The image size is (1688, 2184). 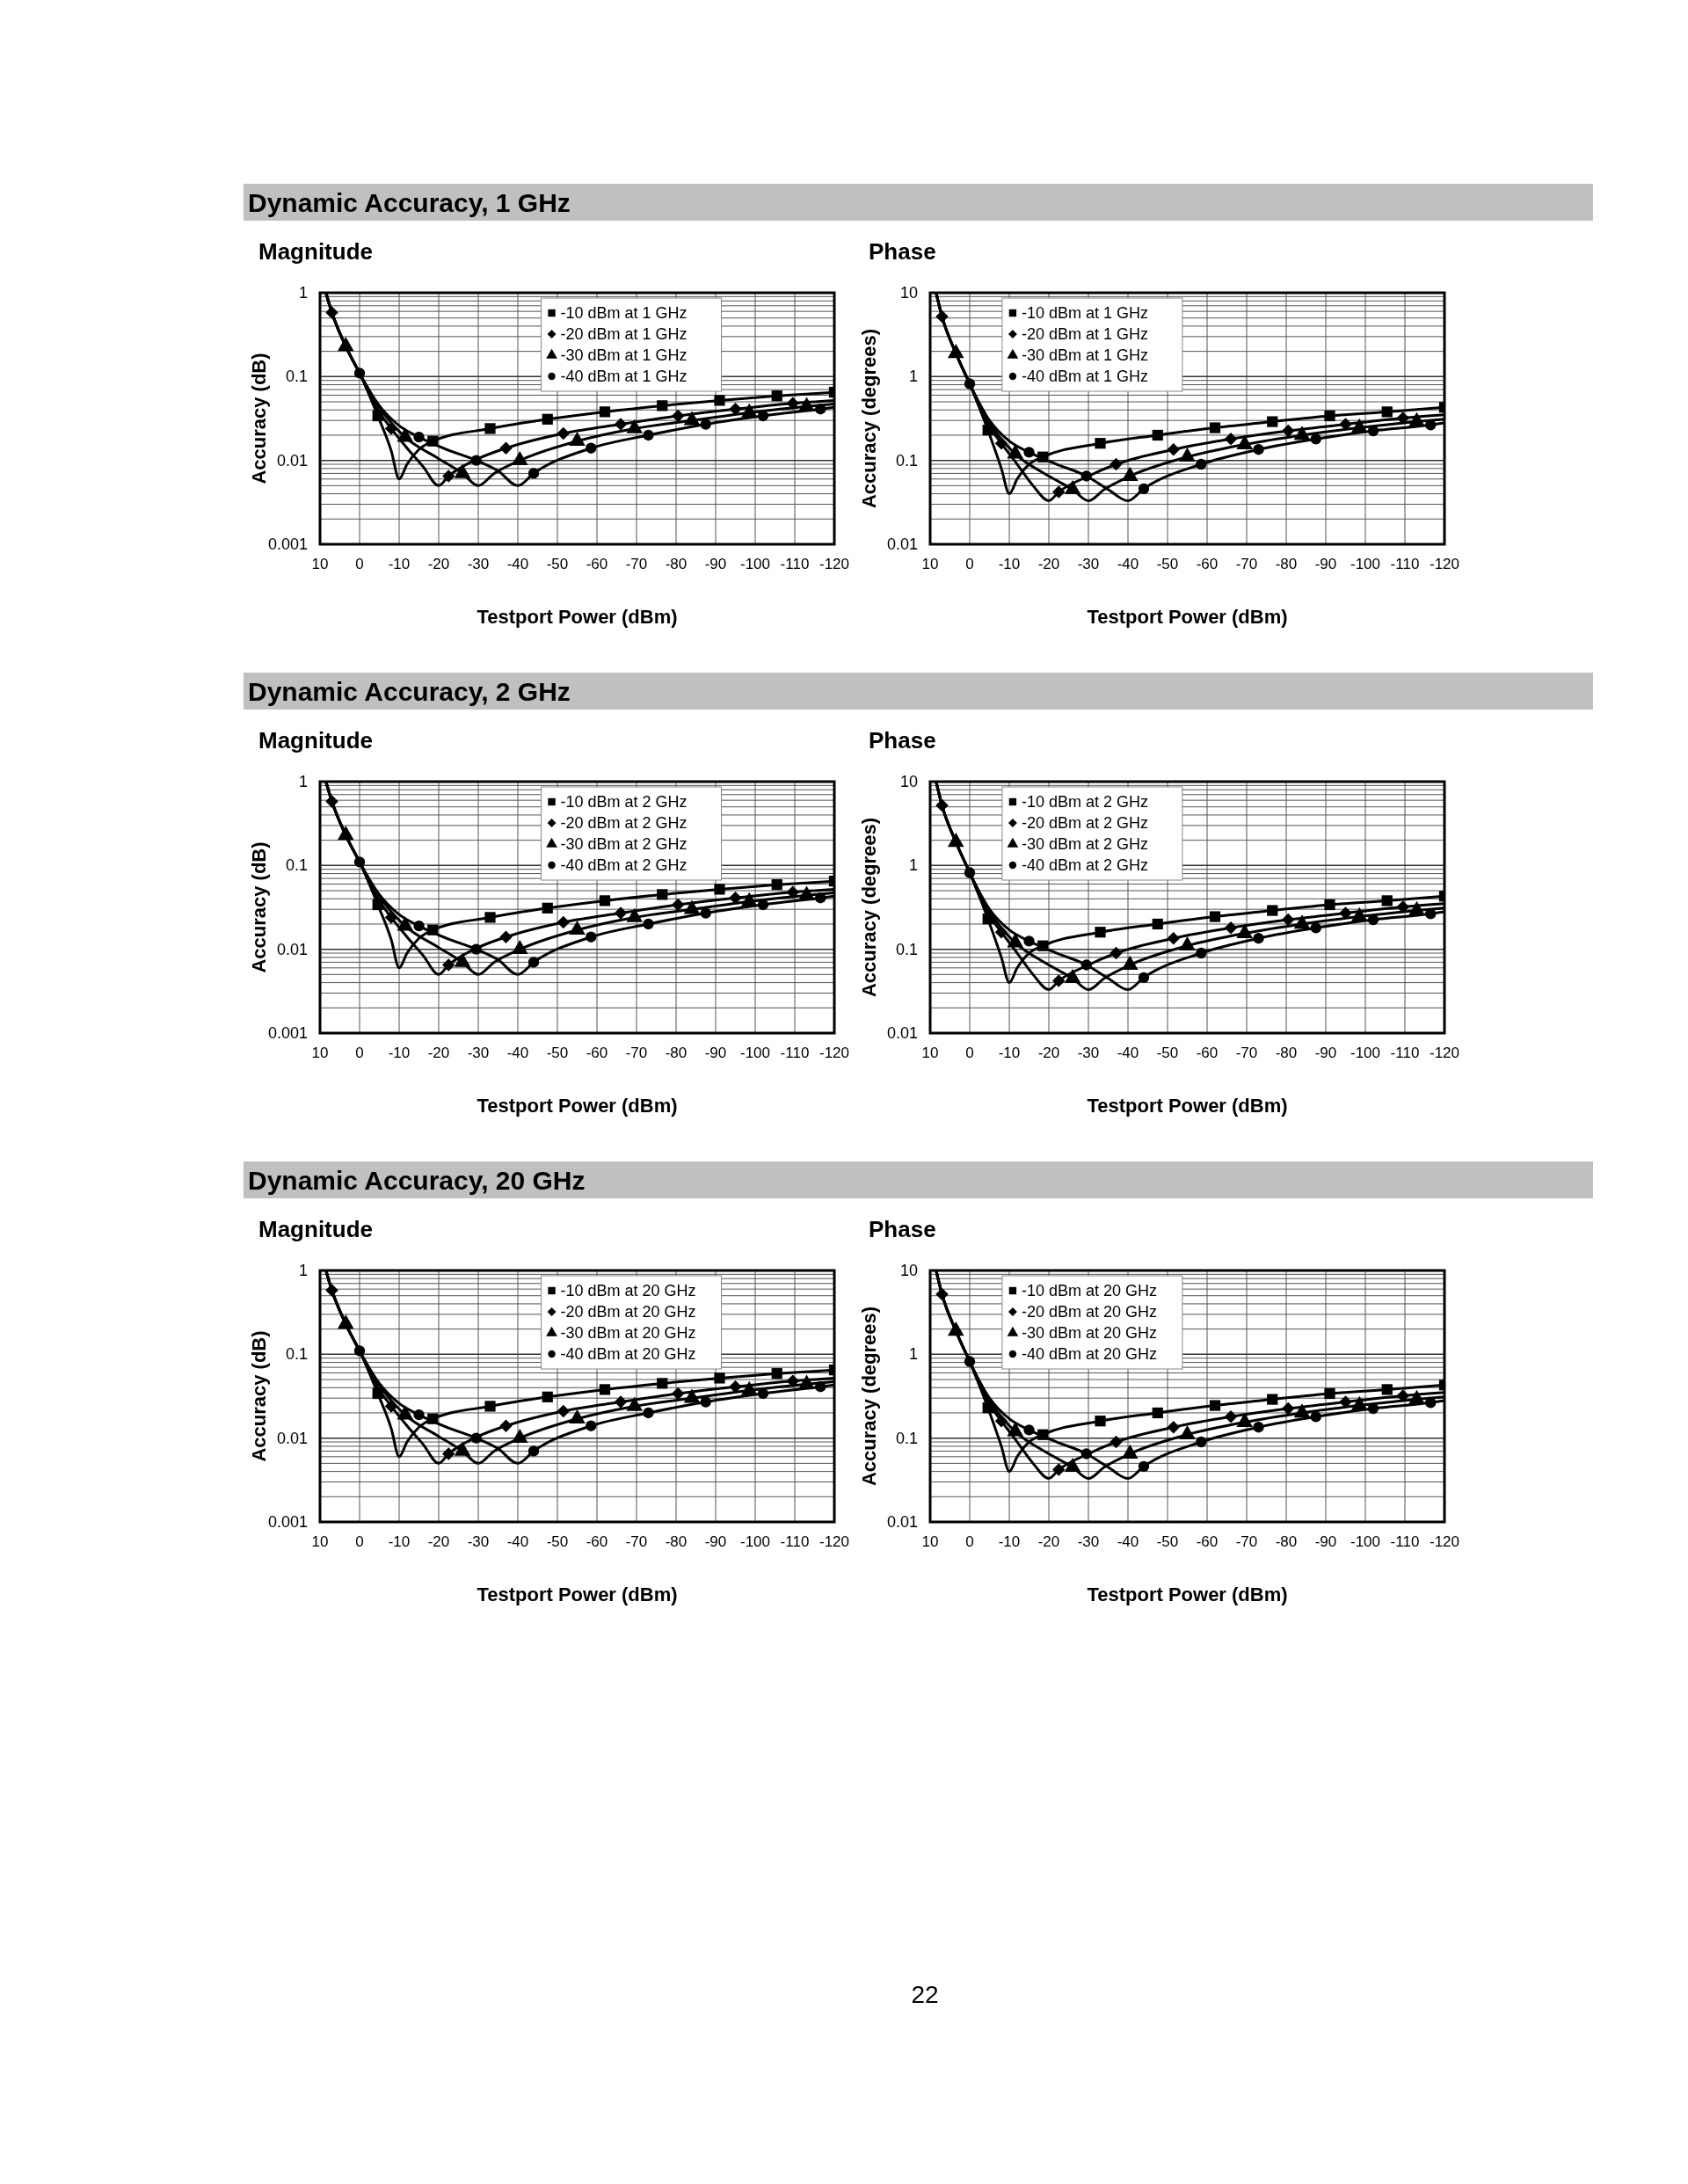 What do you see at coordinates (1084, 844) in the screenshot?
I see `legend-label: -30 dBm at 2 GHz` at bounding box center [1084, 844].